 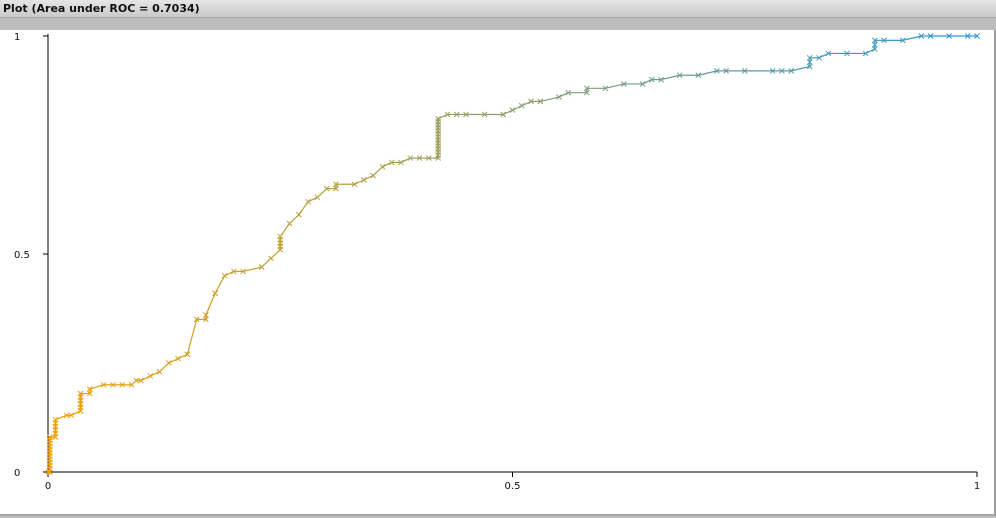 What do you see at coordinates (17, 37) in the screenshot?
I see `y-tick-label: 1` at bounding box center [17, 37].